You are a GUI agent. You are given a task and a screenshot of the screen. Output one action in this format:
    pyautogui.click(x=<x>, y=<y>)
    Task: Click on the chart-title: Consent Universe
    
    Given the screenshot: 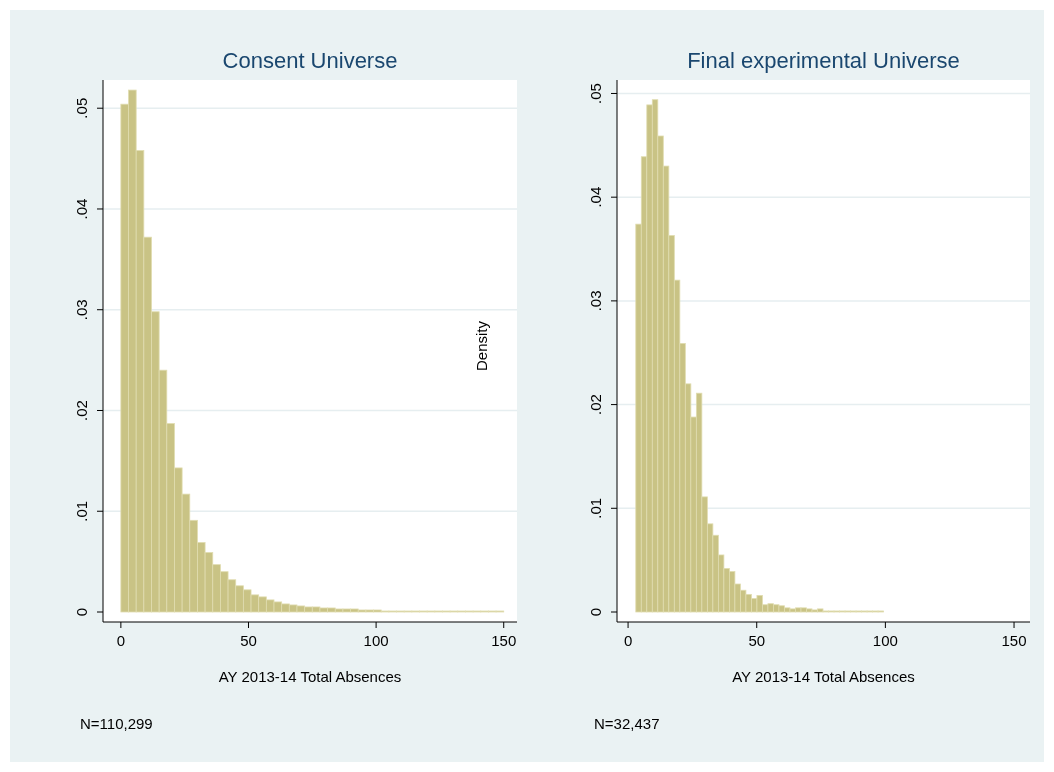 What is the action you would take?
    pyautogui.click(x=310, y=60)
    